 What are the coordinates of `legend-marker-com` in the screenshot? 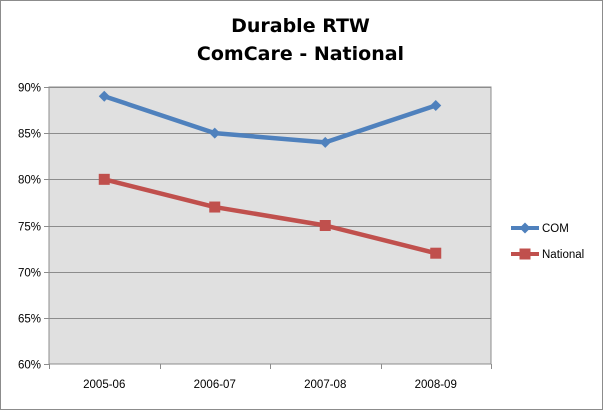 It's located at (525, 228).